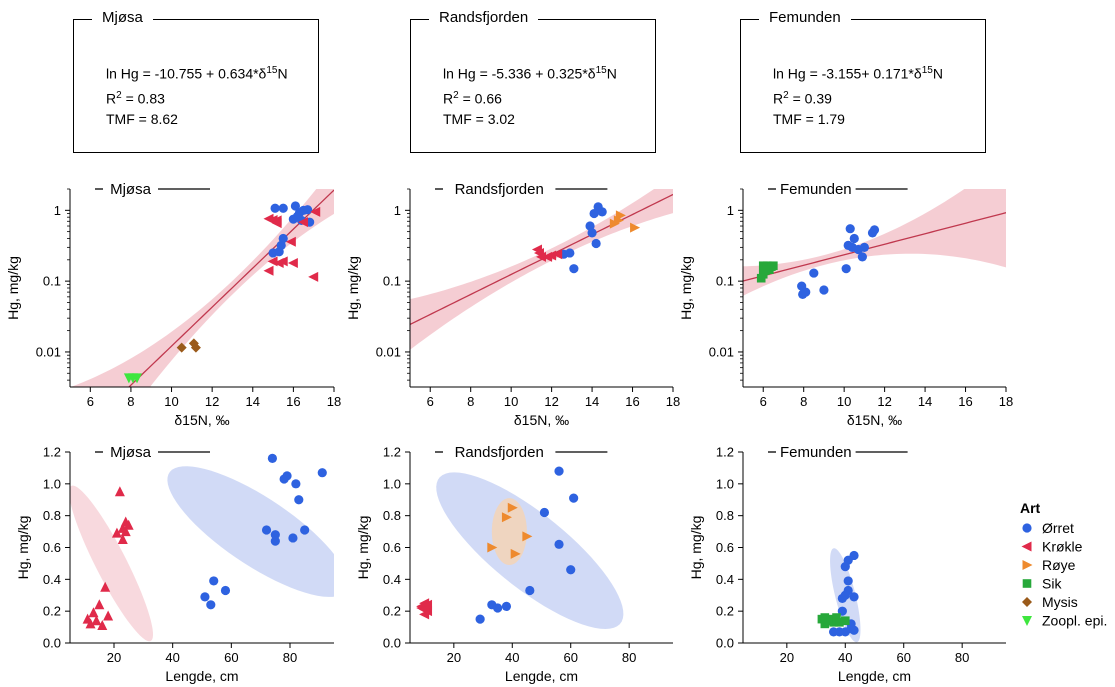 This screenshot has height=687, width=1115. I want to click on legend-entry: Ørret, so click(1048, 528).